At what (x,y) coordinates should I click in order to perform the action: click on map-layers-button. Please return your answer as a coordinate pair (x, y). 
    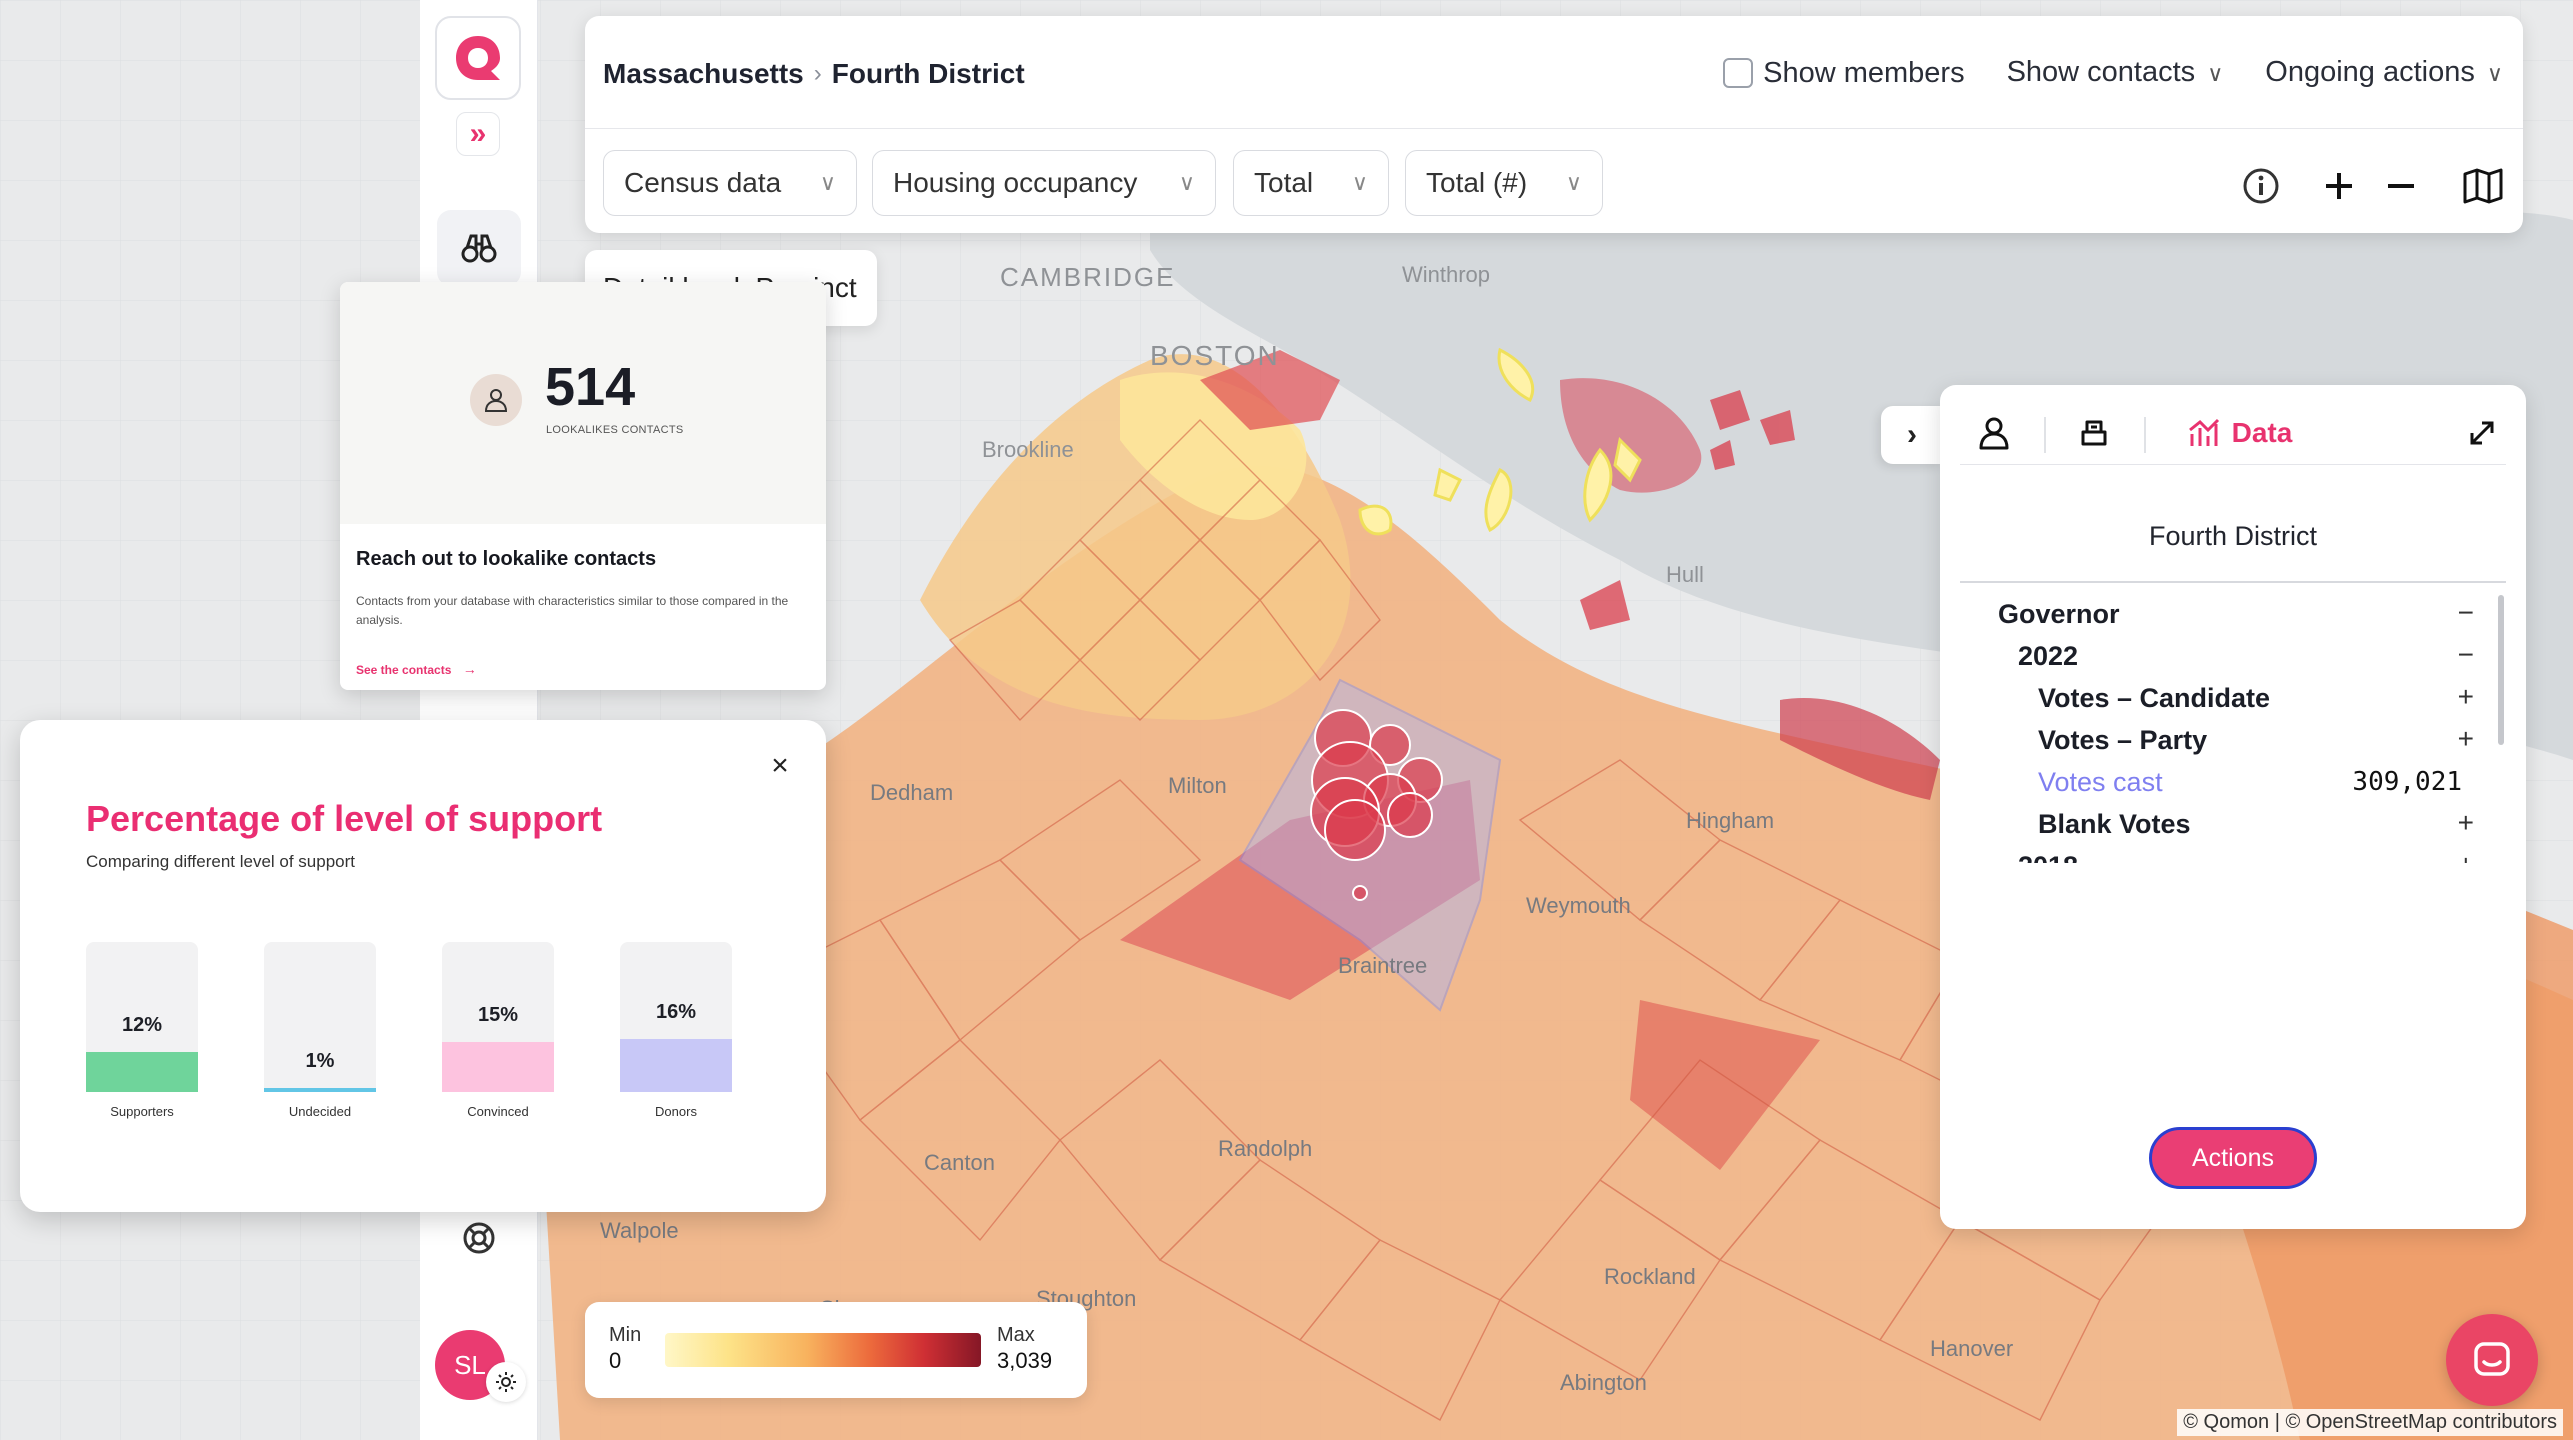
    Looking at the image, I should click on (2483, 186).